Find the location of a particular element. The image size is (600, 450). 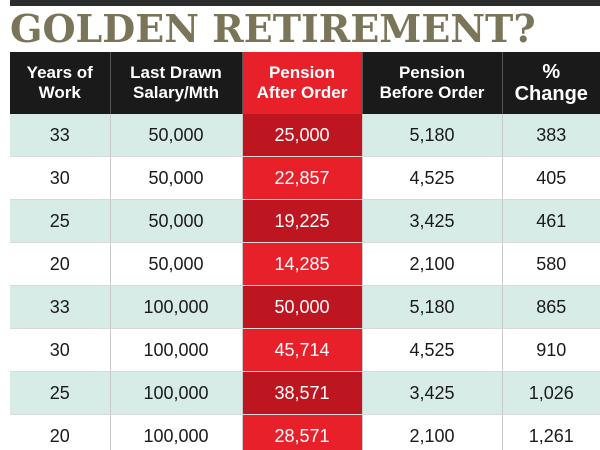

cell-pension-after: 19,225 is located at coordinates (301, 221).